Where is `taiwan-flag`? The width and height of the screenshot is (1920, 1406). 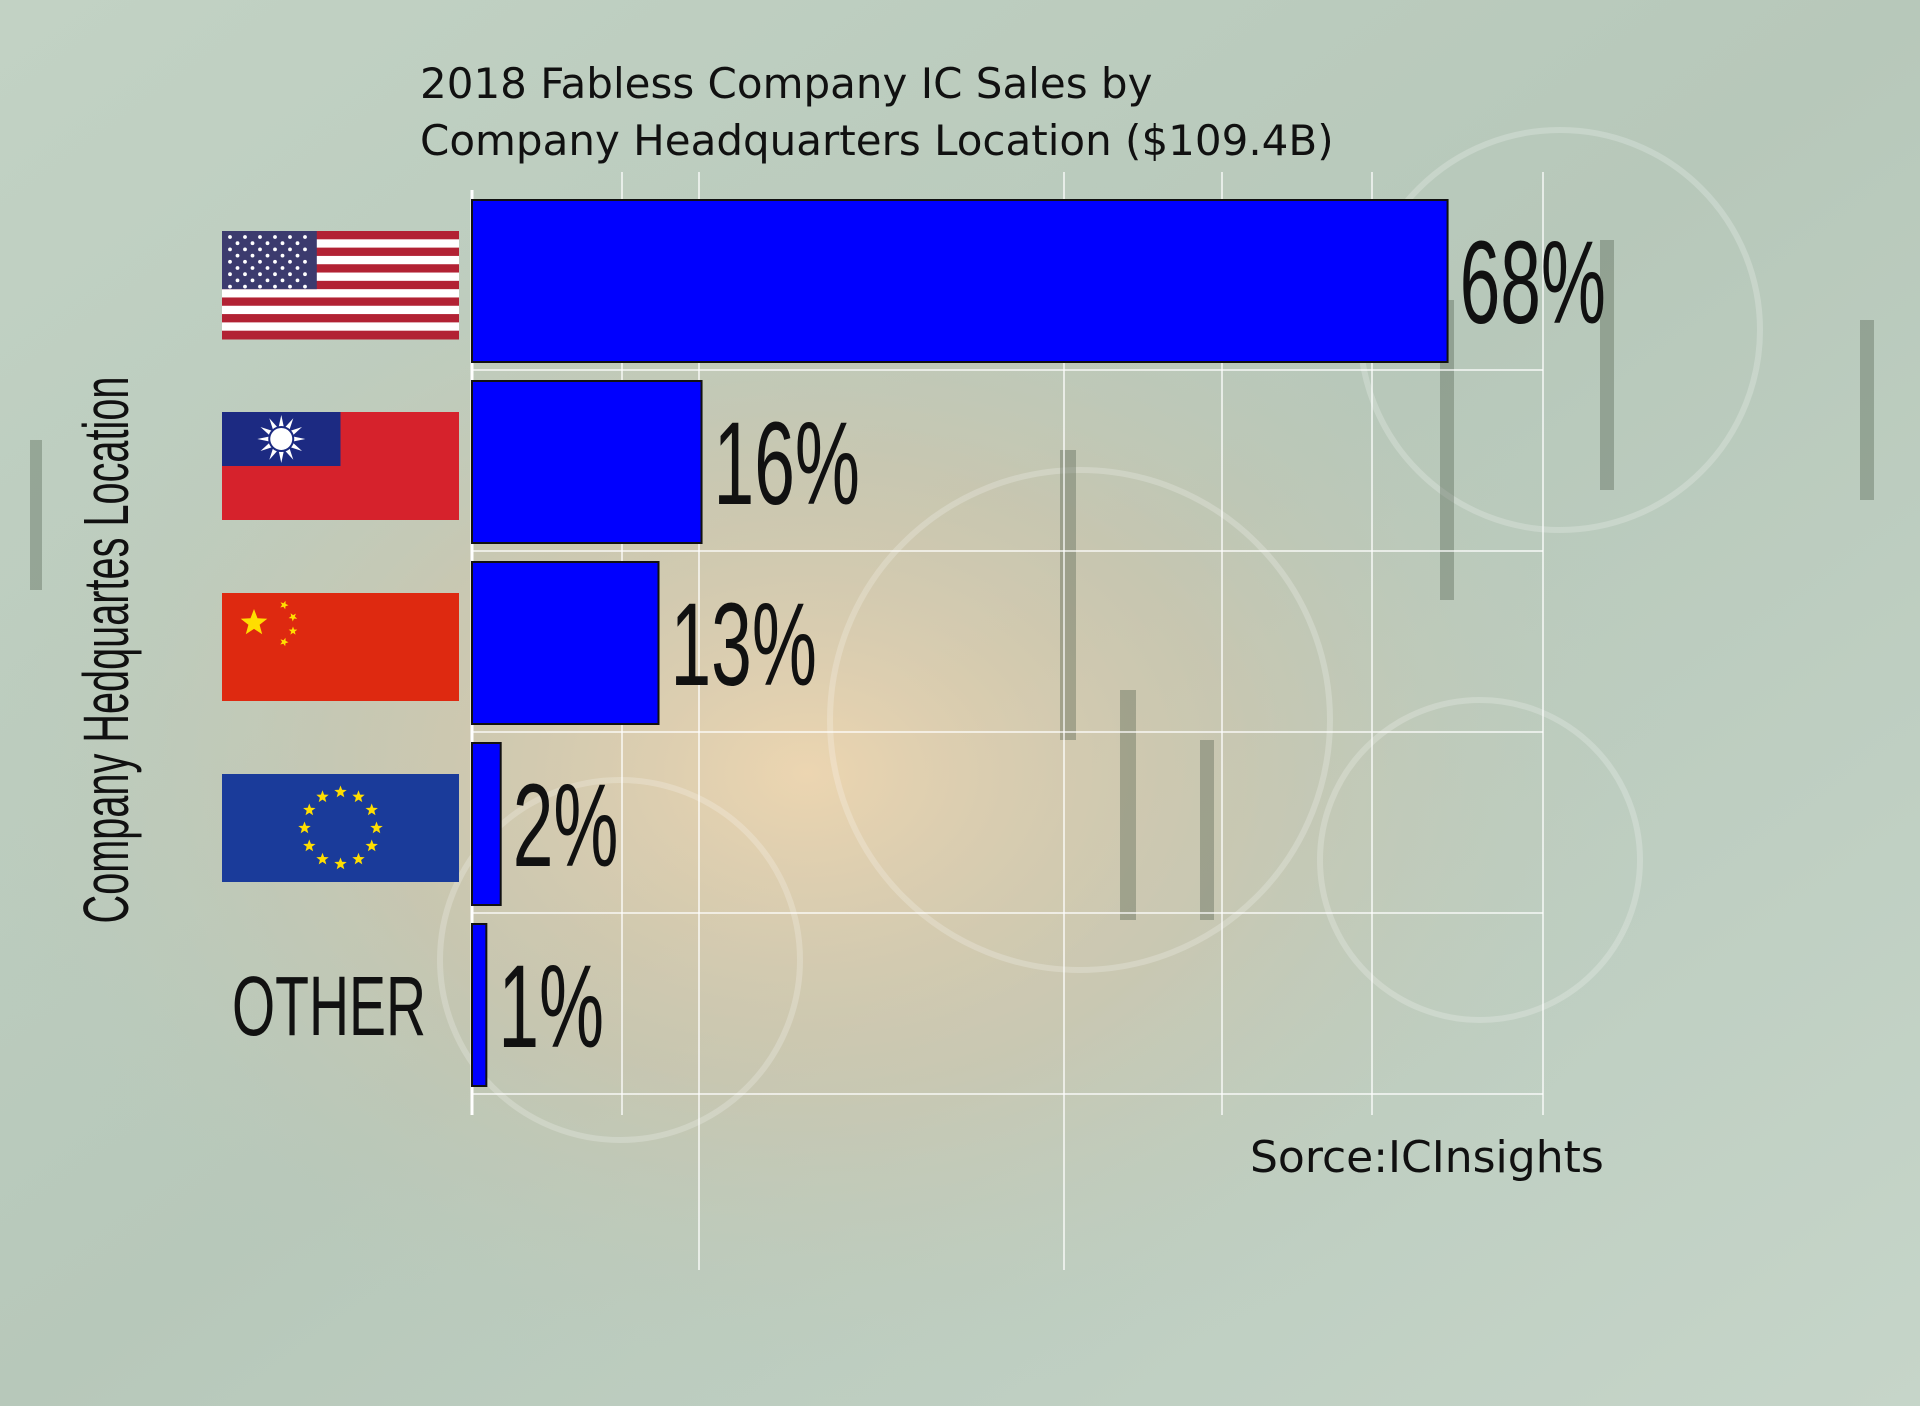 taiwan-flag is located at coordinates (340, 466).